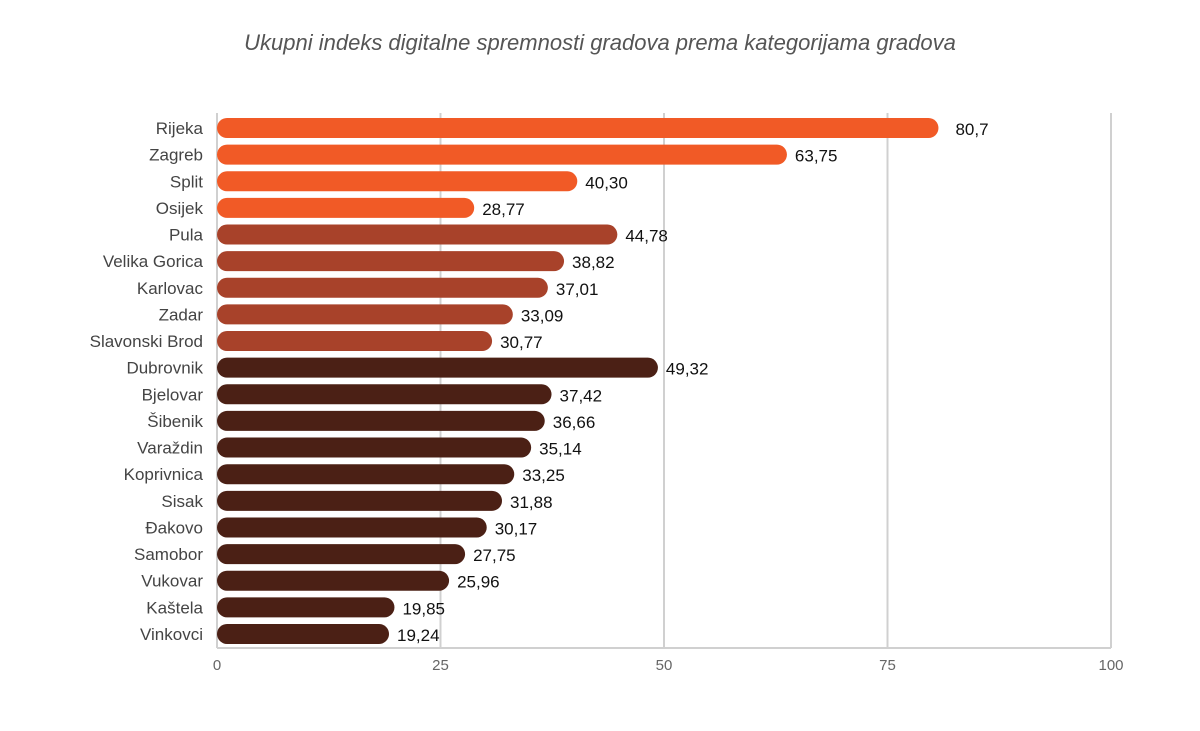  I want to click on category-label: Slavonski Brod, so click(146, 341).